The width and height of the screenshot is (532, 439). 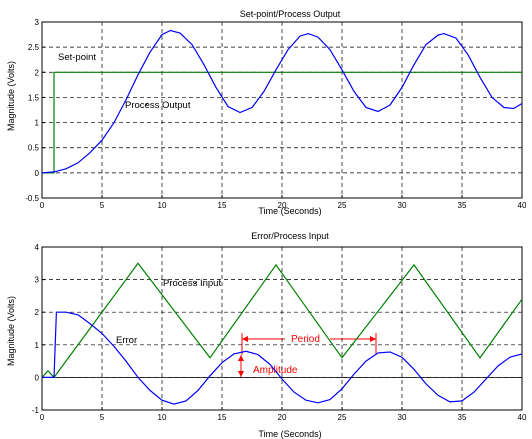 What do you see at coordinates (11, 96) in the screenshot?
I see `top-chart-ylabel: Magnitude (Volts)` at bounding box center [11, 96].